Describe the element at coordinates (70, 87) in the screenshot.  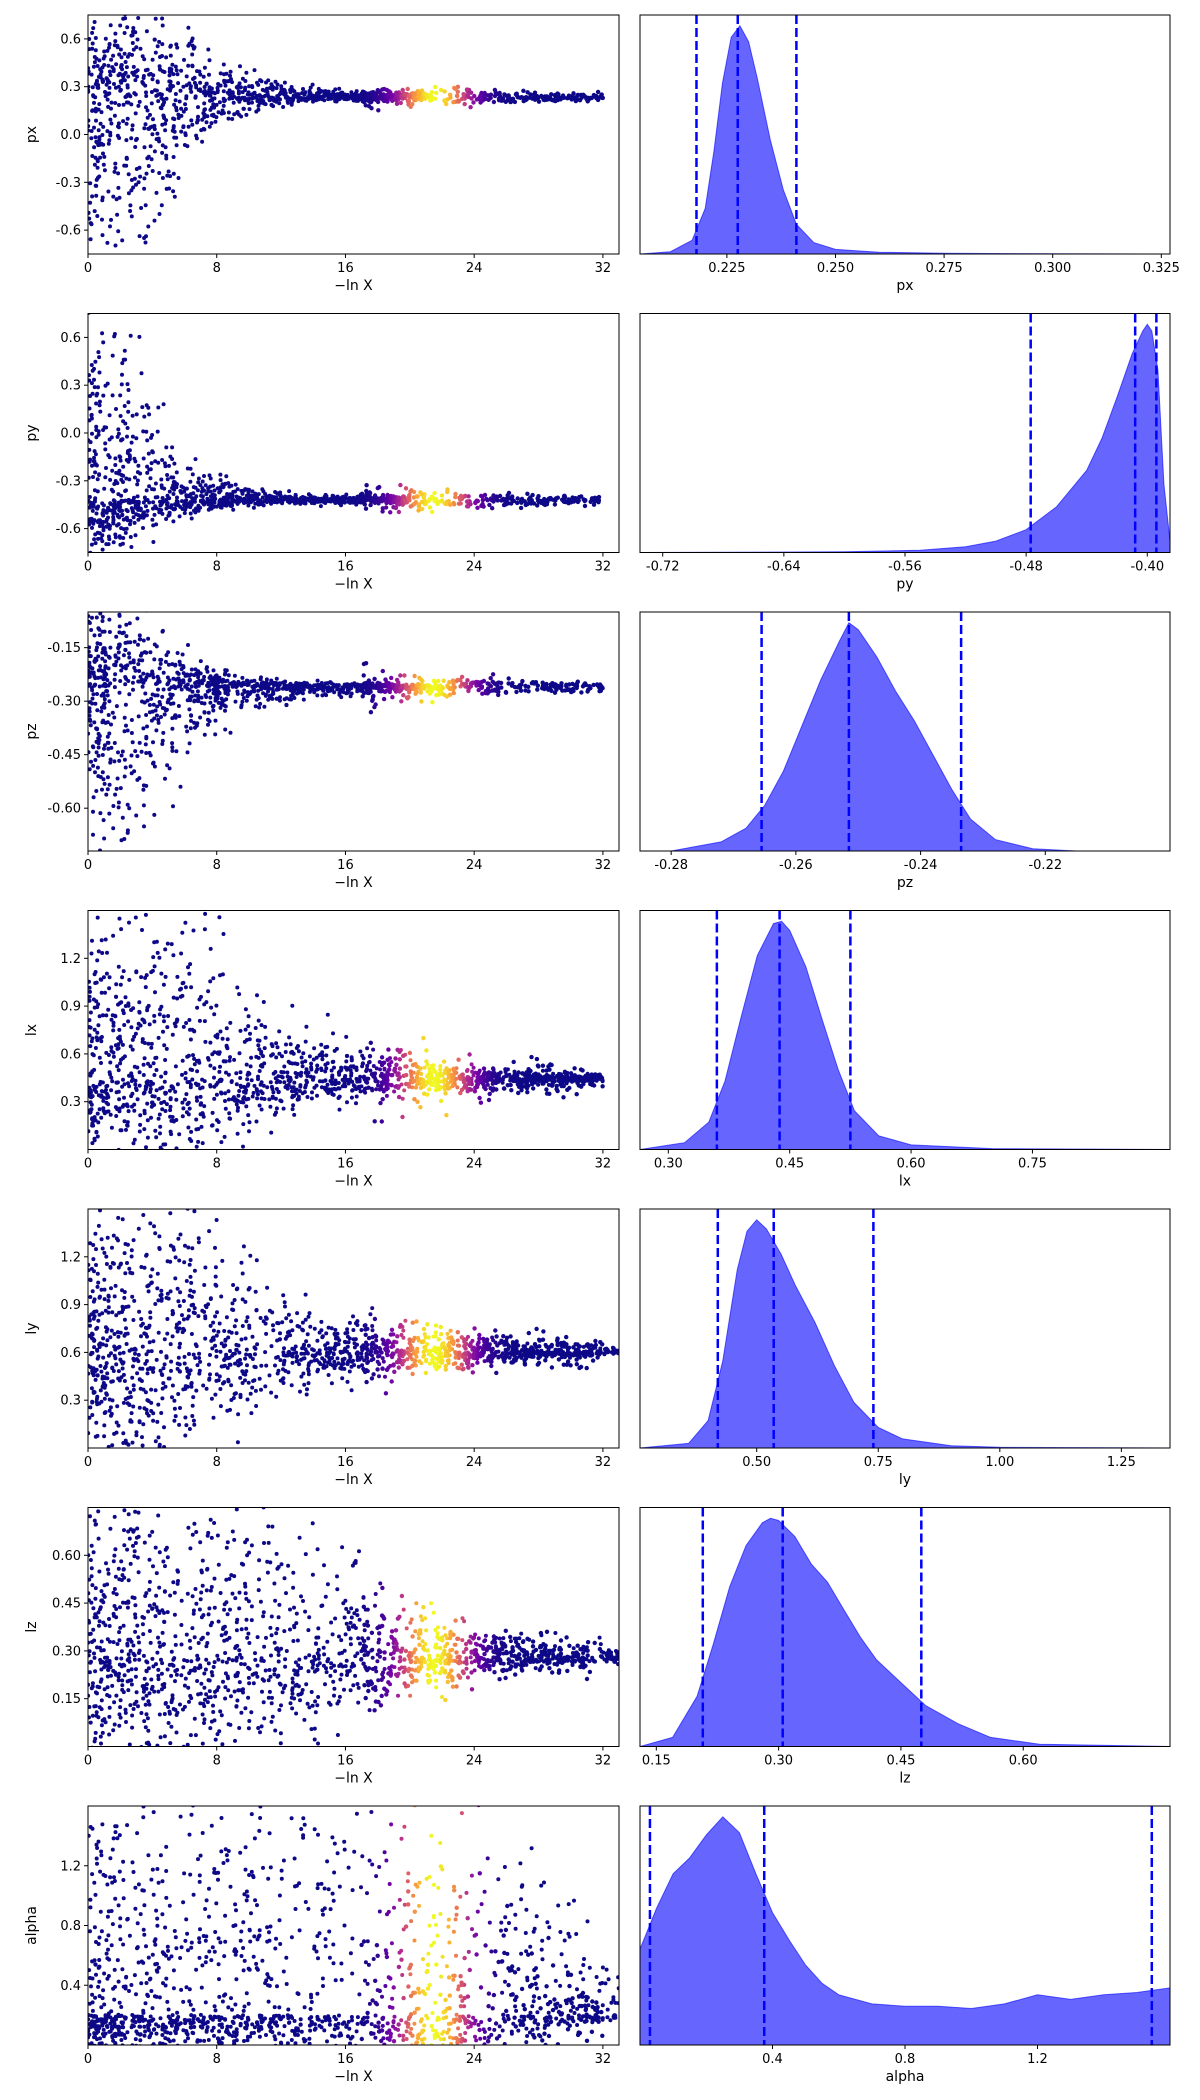
I see `trace-ytick-label: 0.3` at that location.